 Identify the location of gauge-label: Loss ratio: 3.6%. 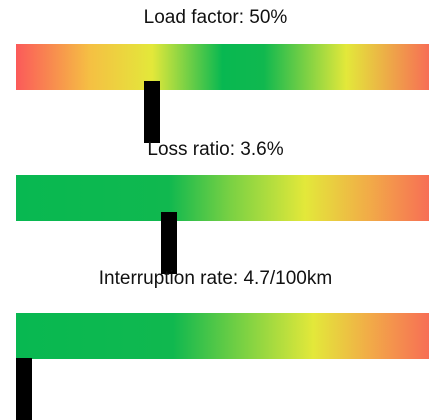
(215, 149).